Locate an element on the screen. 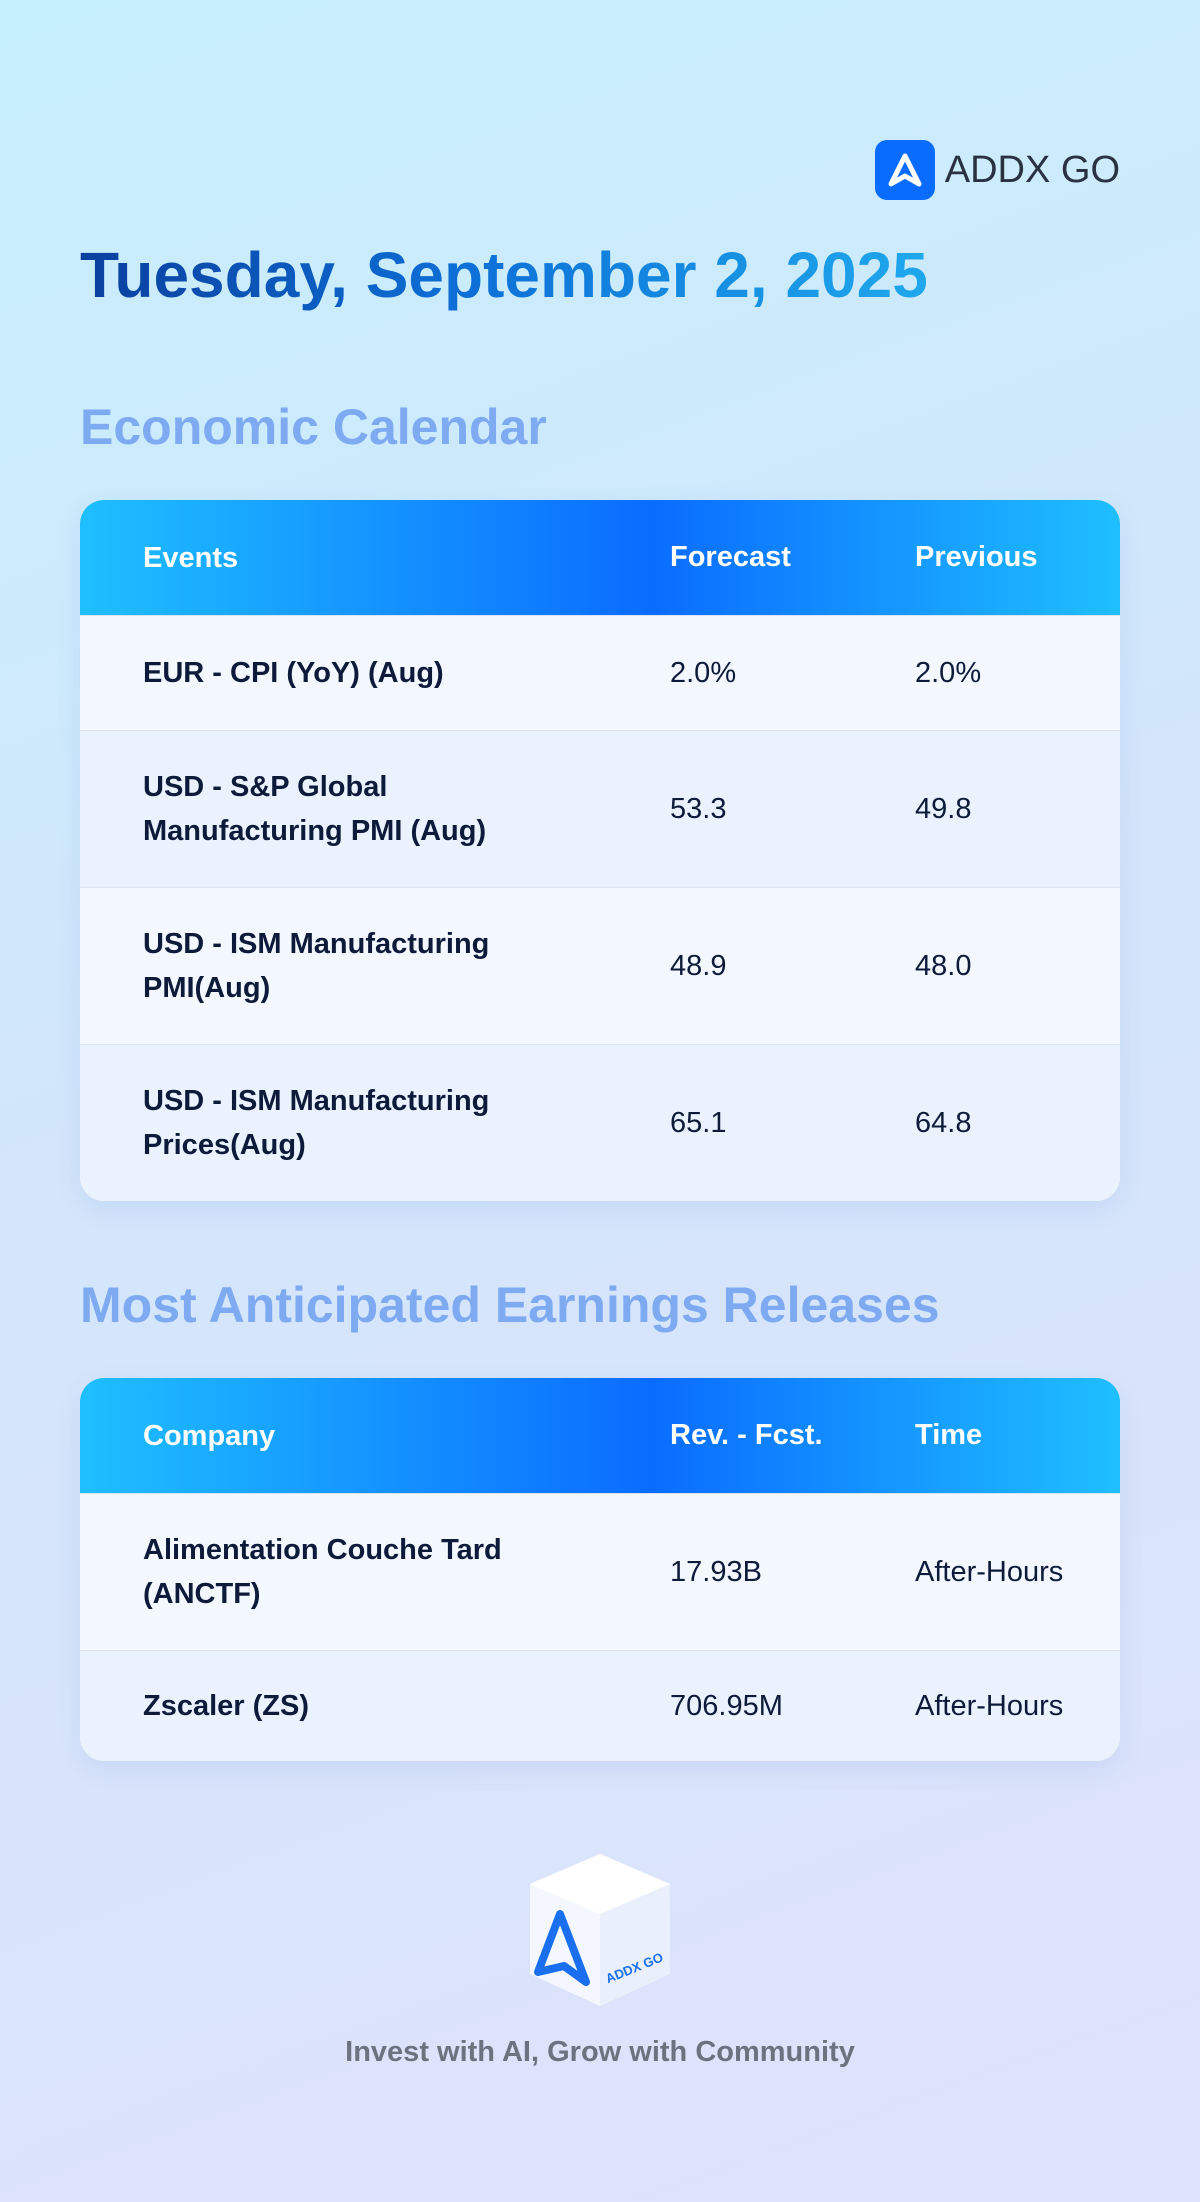 Image resolution: width=1200 pixels, height=2202 pixels. table-header: Events Forecast Previous is located at coordinates (600, 557).